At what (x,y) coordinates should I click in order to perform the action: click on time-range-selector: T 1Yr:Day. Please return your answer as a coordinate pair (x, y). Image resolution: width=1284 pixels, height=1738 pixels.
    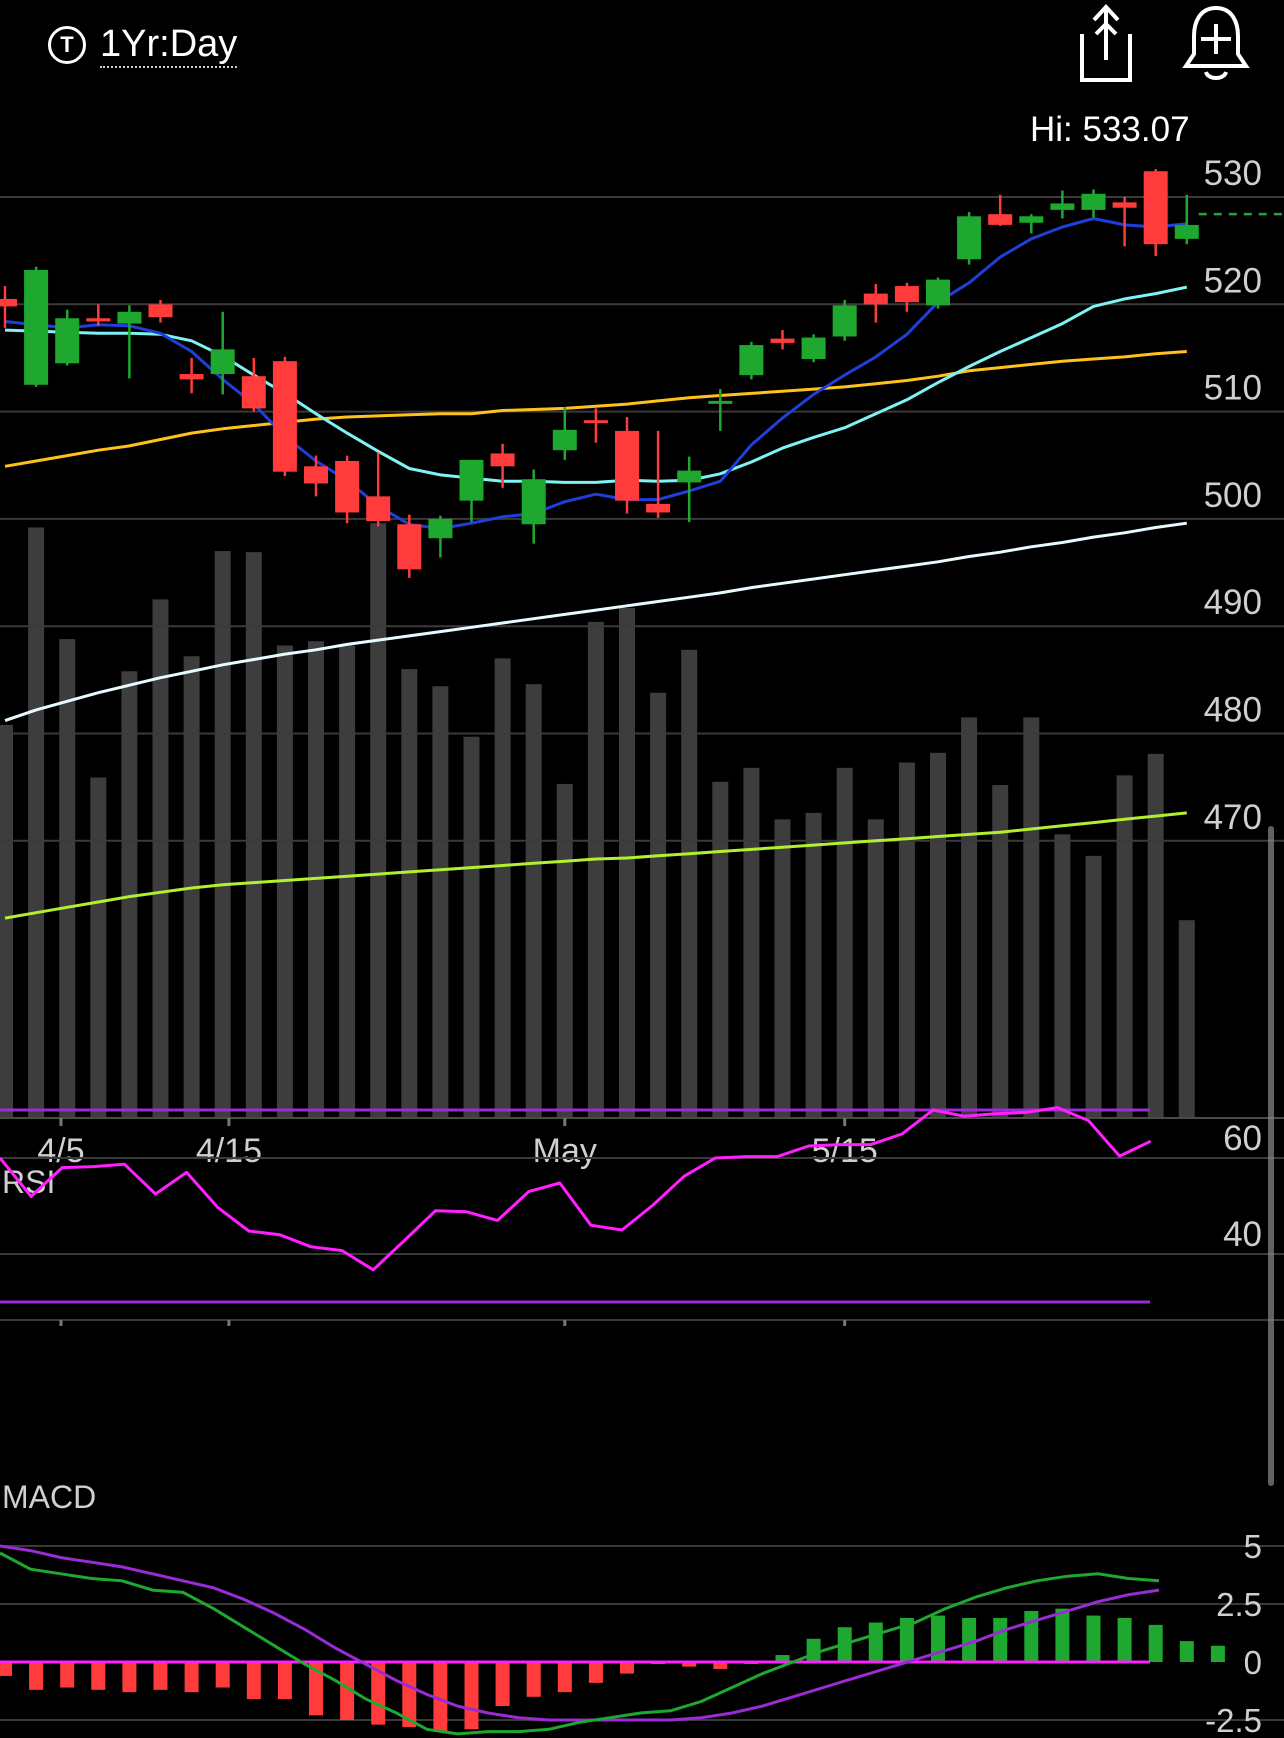
    Looking at the image, I should click on (143, 45).